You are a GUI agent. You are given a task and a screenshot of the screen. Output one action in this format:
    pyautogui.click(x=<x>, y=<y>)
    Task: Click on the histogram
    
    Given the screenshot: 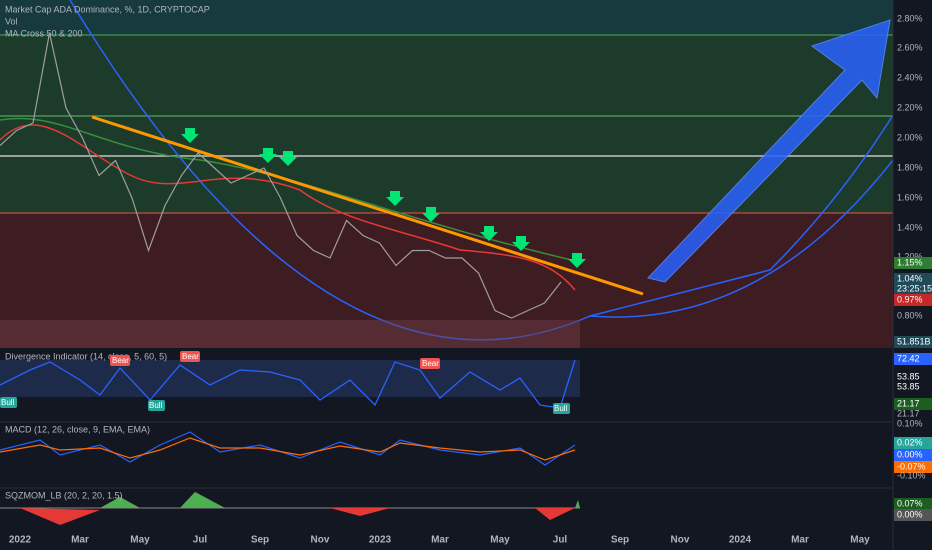 What is the action you would take?
    pyautogui.click(x=340, y=500)
    